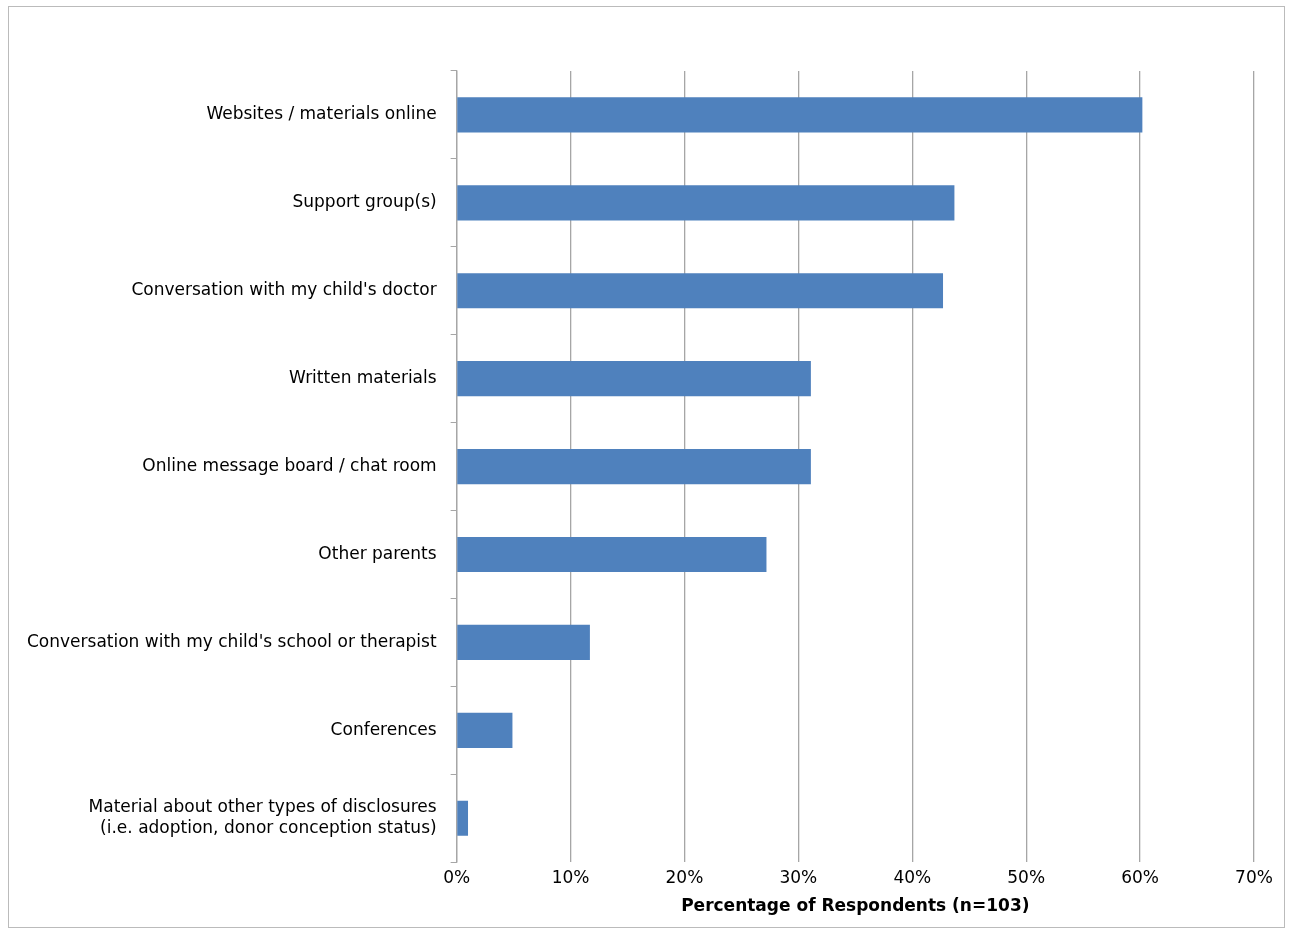 Image resolution: width=1293 pixels, height=933 pixels. Describe the element at coordinates (321, 113) in the screenshot. I see `y-tick-label: Websites / materials online` at that location.